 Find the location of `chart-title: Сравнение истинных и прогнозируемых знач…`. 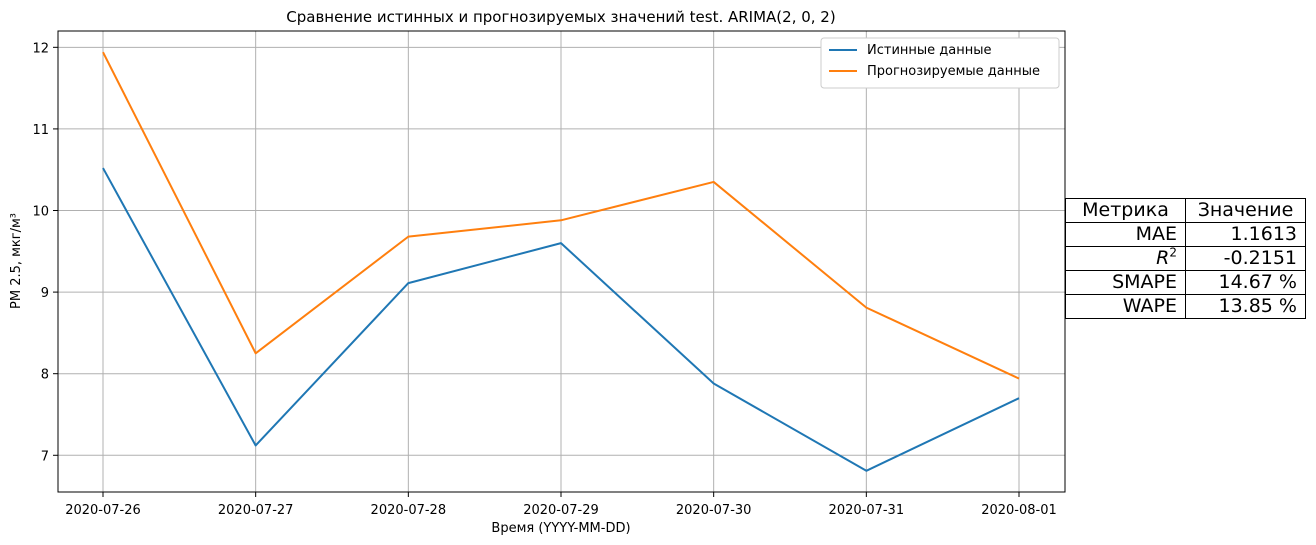

chart-title: Сравнение истинных и прогнозируемых знач… is located at coordinates (560, 17).